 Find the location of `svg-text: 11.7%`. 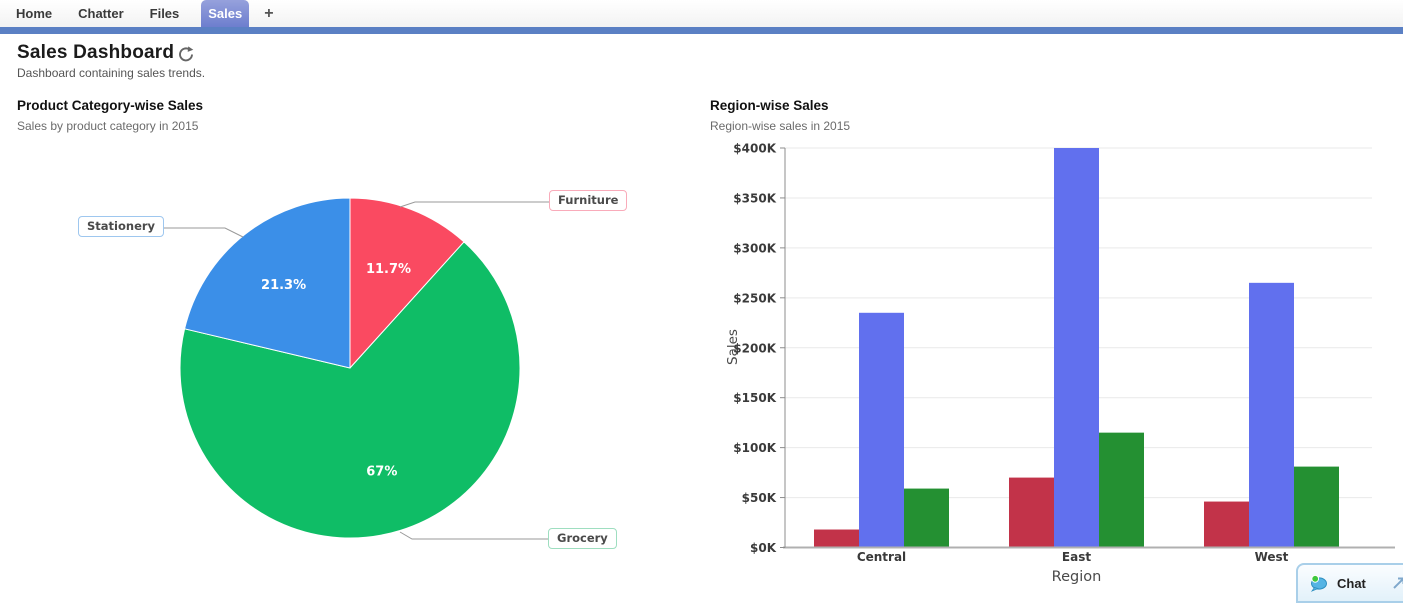

svg-text: 11.7% is located at coordinates (388, 269).